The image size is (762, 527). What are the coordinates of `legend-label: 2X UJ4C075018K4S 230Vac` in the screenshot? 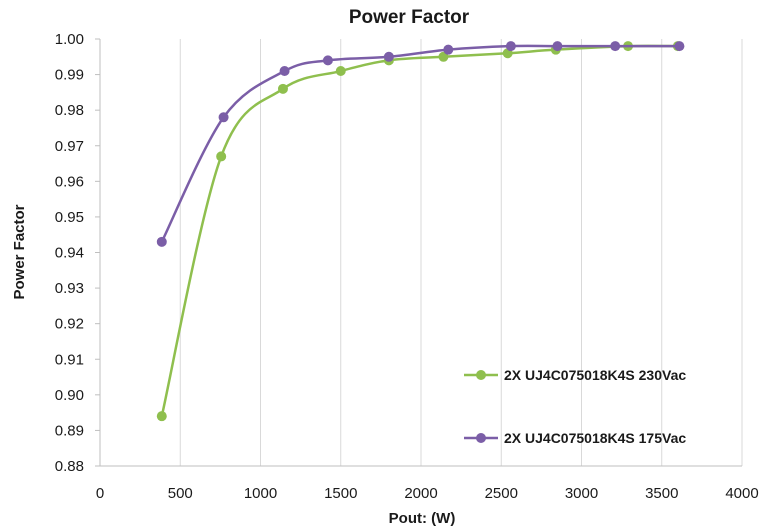 It's located at (595, 375).